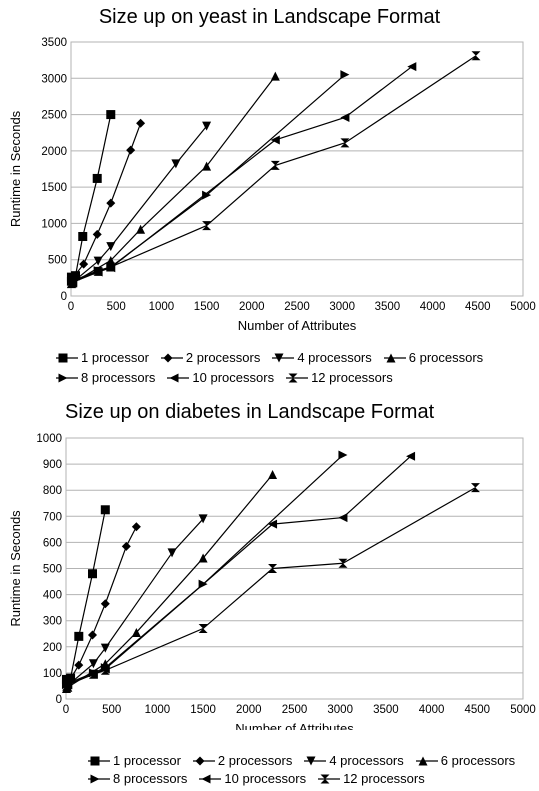  What do you see at coordinates (118, 377) in the screenshot?
I see `legend-label: 8 processors` at bounding box center [118, 377].